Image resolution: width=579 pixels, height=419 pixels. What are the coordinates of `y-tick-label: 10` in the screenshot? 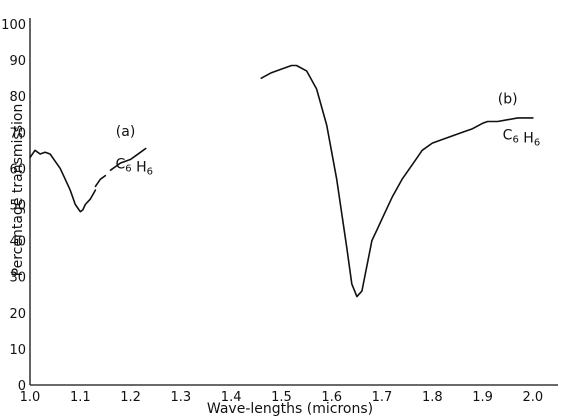 It's located at (17, 350).